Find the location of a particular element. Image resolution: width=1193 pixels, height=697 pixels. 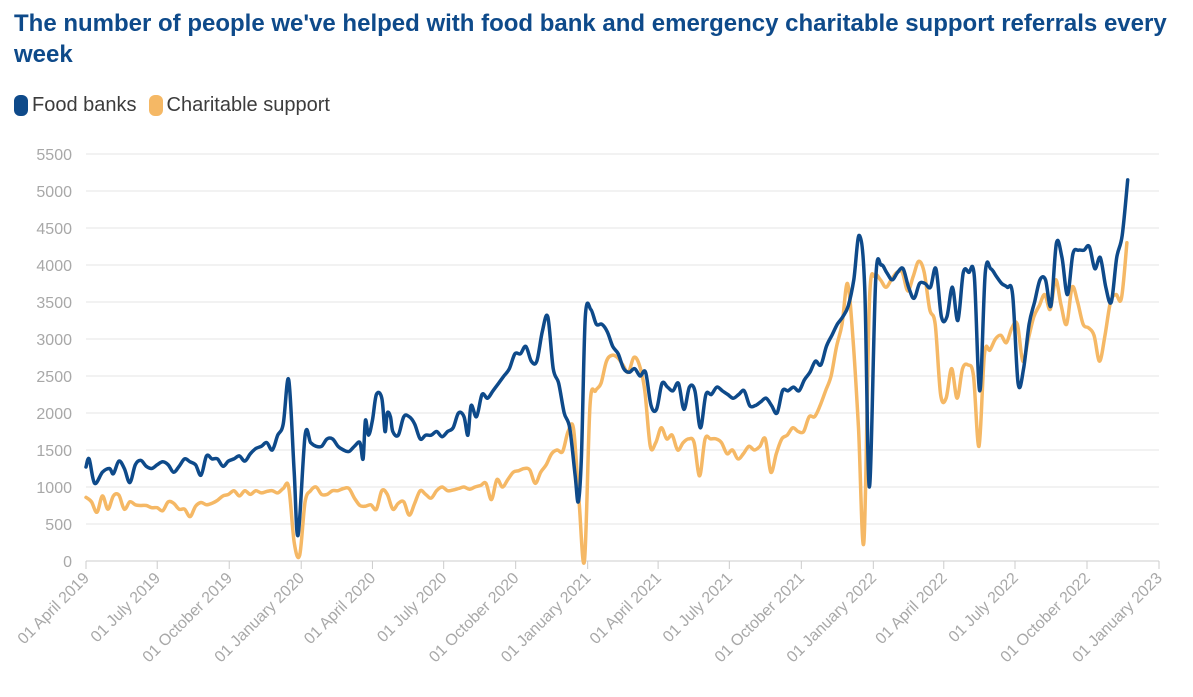

y-tick-label: 2500 is located at coordinates (54, 377).